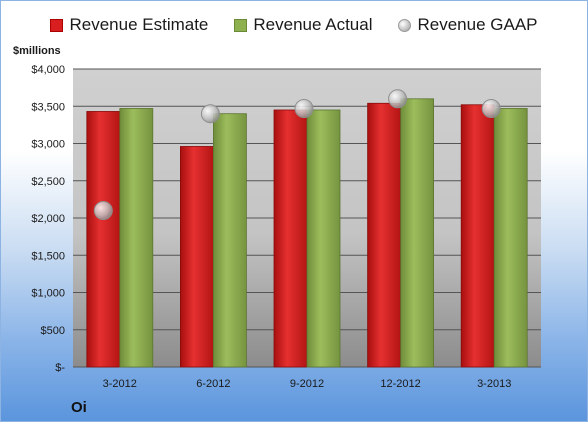 Image resolution: width=588 pixels, height=422 pixels. I want to click on y-tick-label: $3,000, so click(48, 145).